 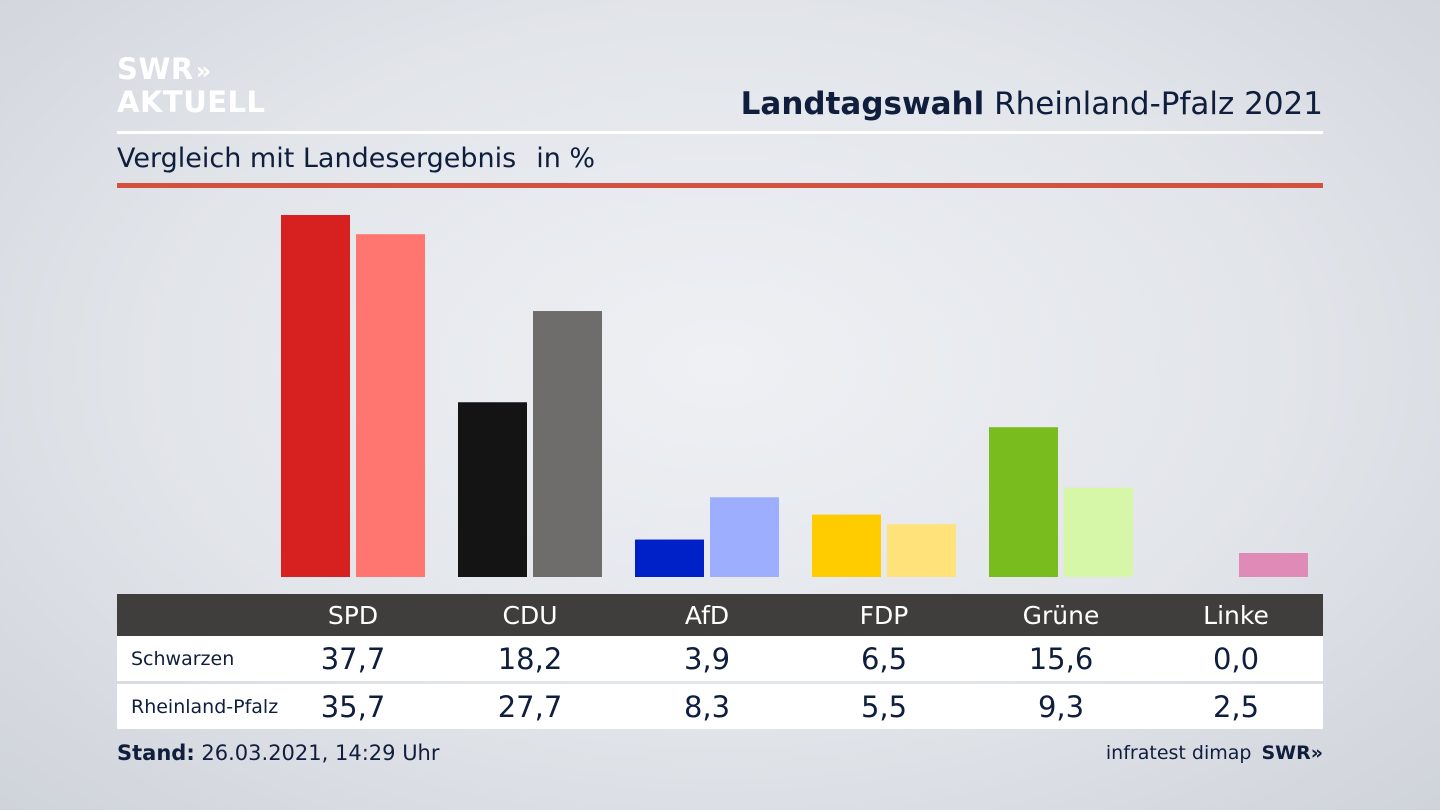 I want to click on accent-divider, so click(x=720, y=185).